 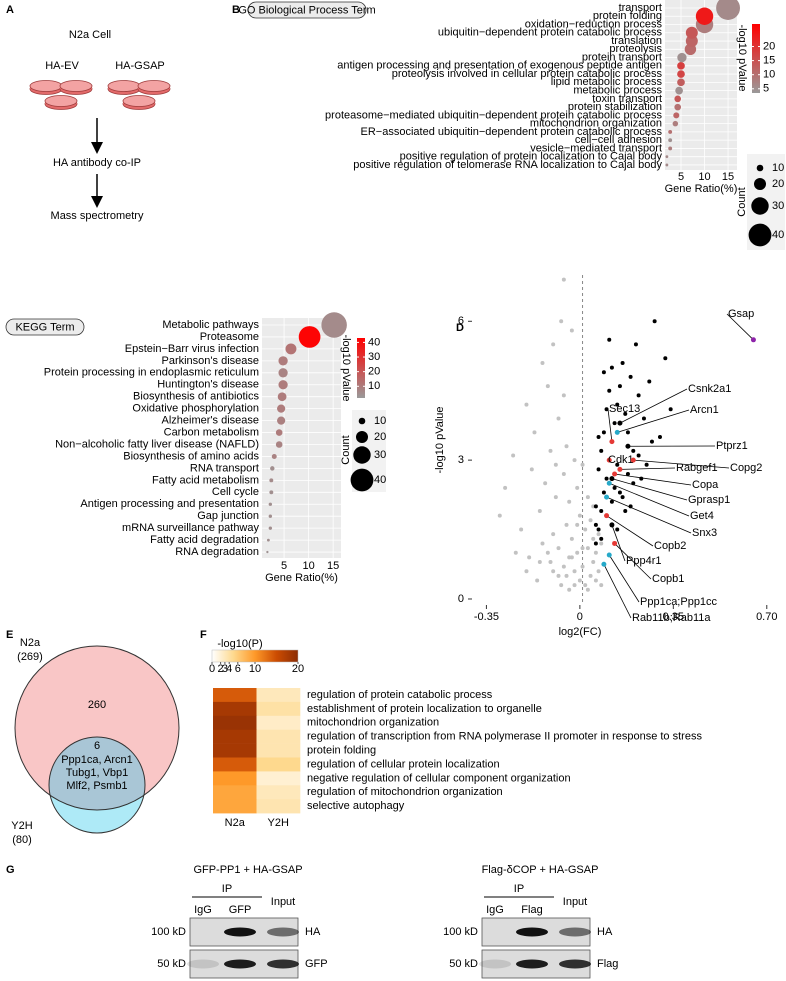 I want to click on x-tick-label: 0.35, so click(x=673, y=617).